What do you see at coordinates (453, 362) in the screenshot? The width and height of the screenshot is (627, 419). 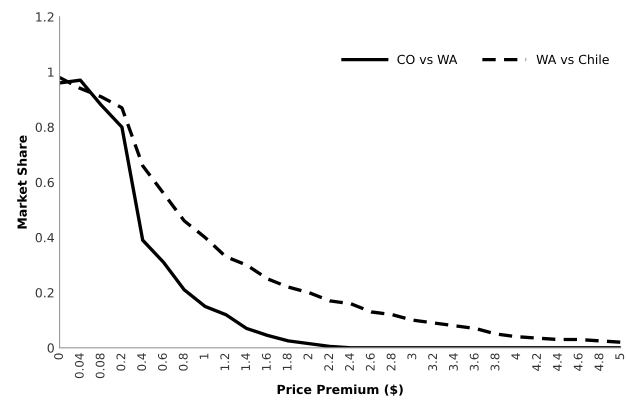 I see `x-tick-label: 3.4` at bounding box center [453, 362].